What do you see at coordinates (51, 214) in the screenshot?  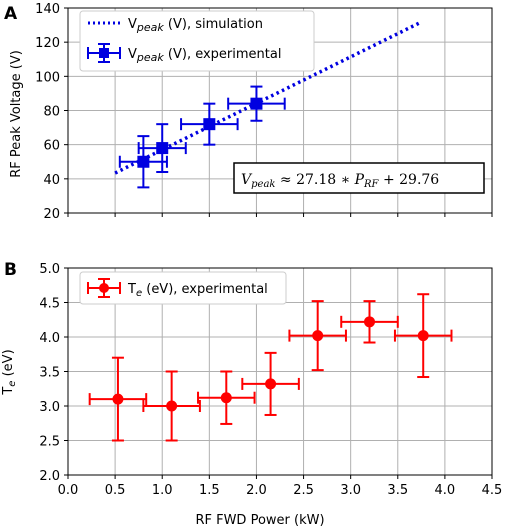 I see `y-tick-label: 20` at bounding box center [51, 214].